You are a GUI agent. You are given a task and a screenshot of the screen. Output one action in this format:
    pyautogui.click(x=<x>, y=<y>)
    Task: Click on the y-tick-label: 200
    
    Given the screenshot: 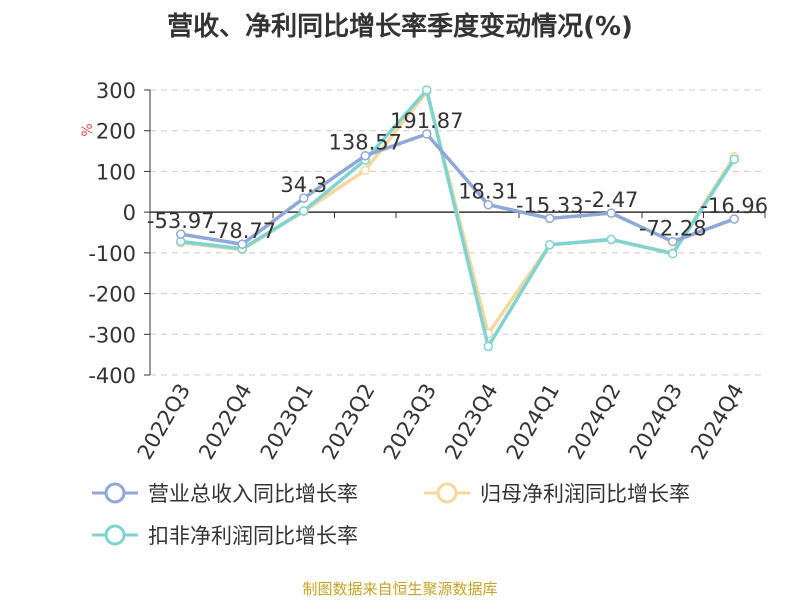 What is the action you would take?
    pyautogui.click(x=116, y=132)
    